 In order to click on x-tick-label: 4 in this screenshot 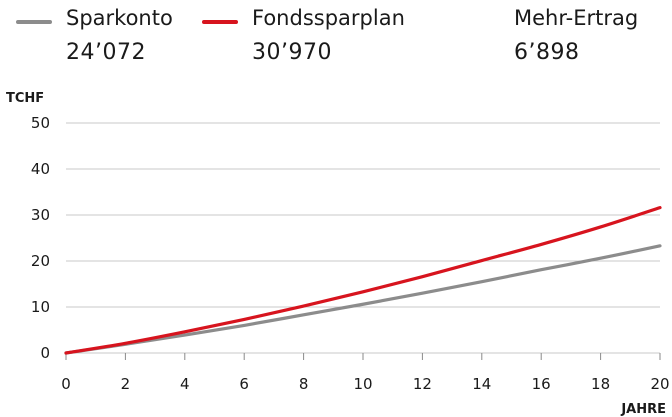, I will do `click(185, 384)`.